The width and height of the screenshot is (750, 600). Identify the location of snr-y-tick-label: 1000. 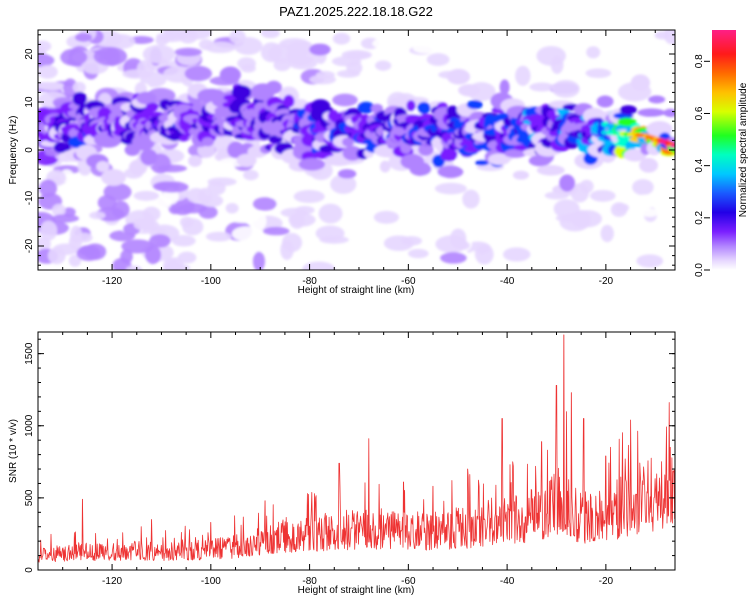
(29, 425).